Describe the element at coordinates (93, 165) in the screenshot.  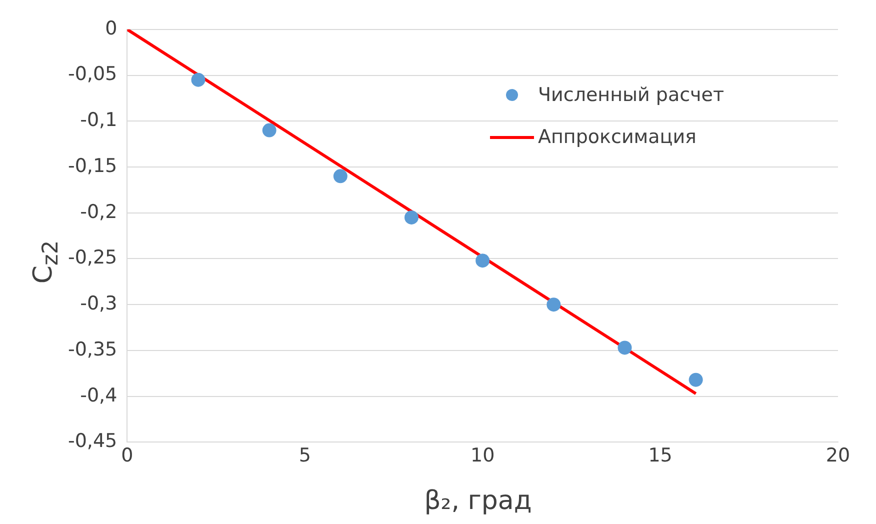
I see `y-tick-label: -0,15` at that location.